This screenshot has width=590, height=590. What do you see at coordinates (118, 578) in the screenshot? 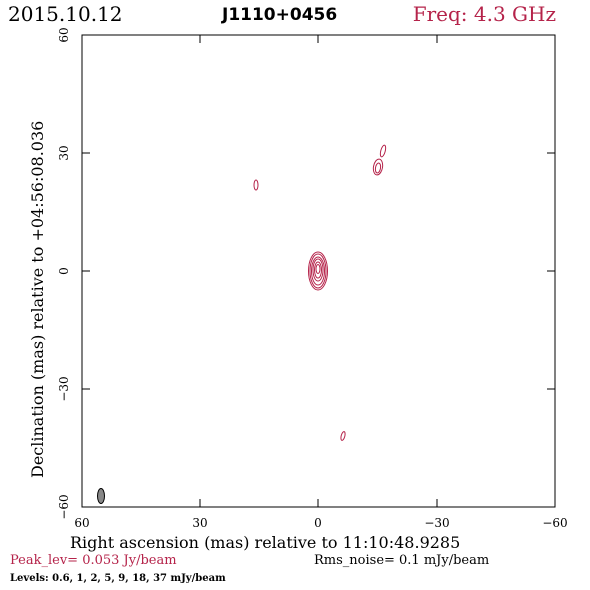
I see `contour-levels: Levels: 0.6, 1, 2, 5, 9, 18, 37 mJy/beam` at bounding box center [118, 578].